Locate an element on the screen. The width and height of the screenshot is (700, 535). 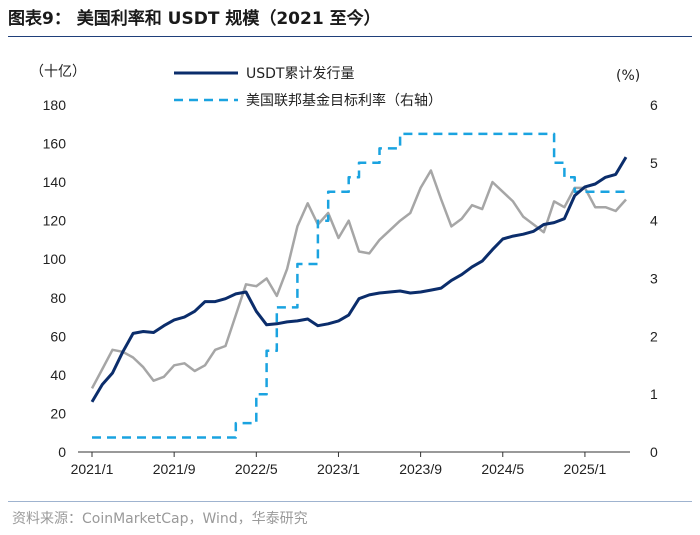
legend-label-rate: 美国联邦基金目标利率（右轴） is located at coordinates (344, 100).